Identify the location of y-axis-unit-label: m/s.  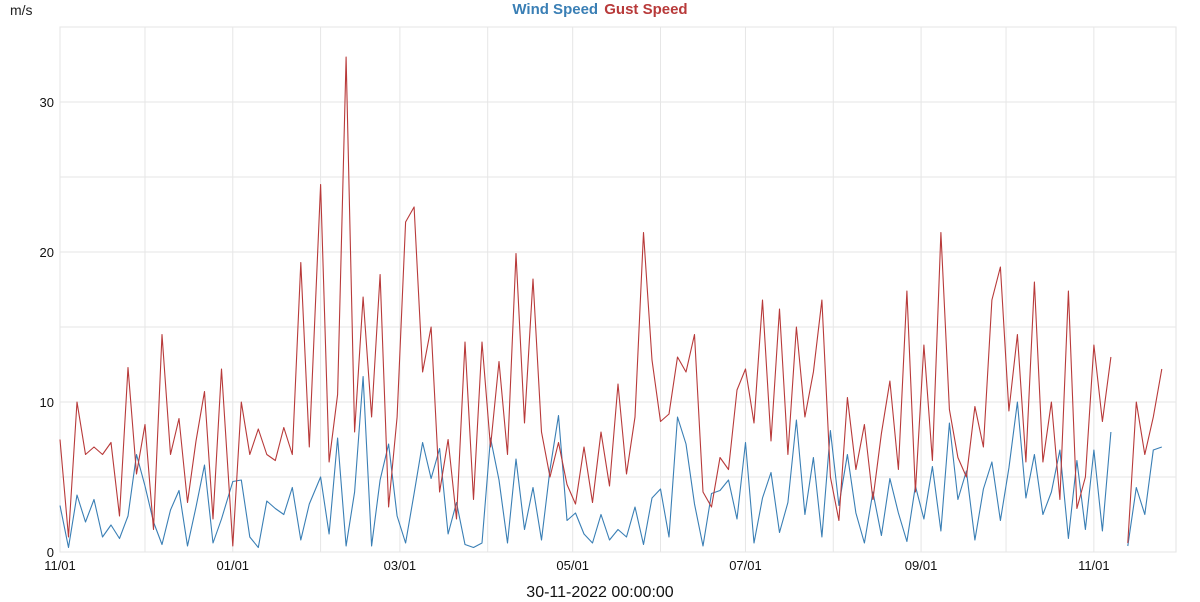
(21, 10).